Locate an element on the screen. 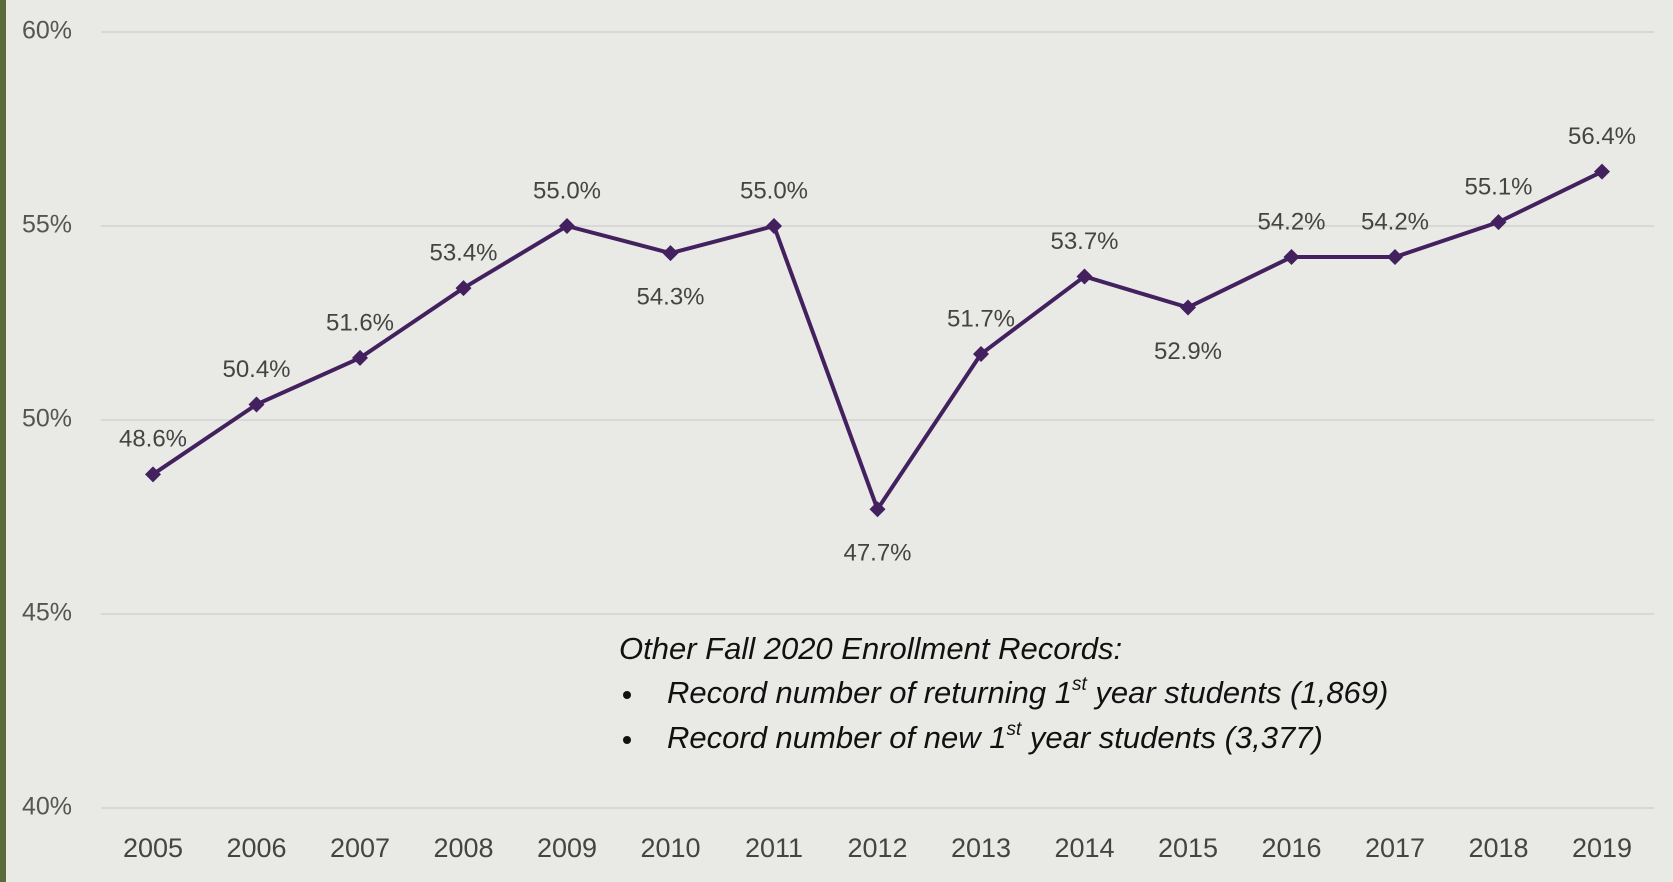  x-tick-label: 2010 is located at coordinates (670, 848).